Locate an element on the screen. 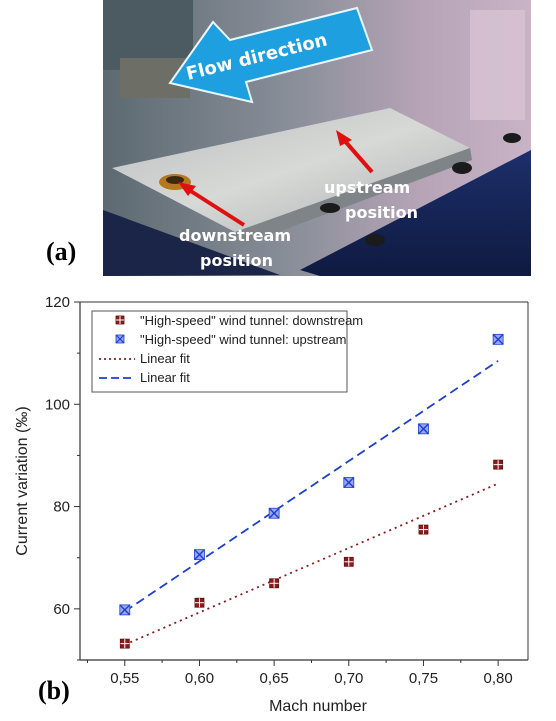 Image resolution: width=556 pixels, height=721 pixels. legend-fit-1: Linear fit is located at coordinates (165, 358).